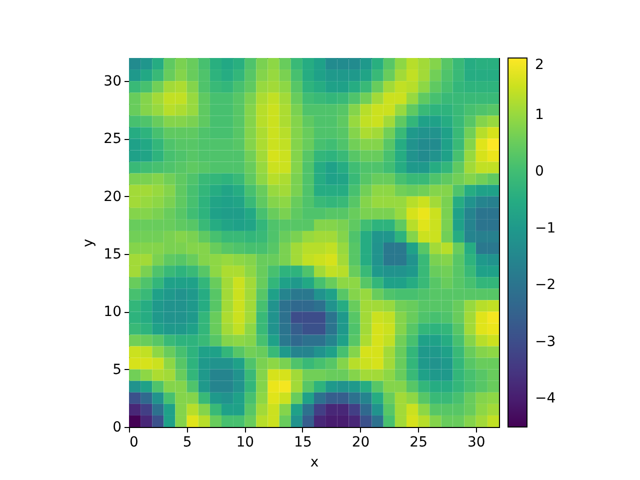 This screenshot has height=480, width=640. What do you see at coordinates (476, 442) in the screenshot?
I see `x-tick-label: 30` at bounding box center [476, 442].